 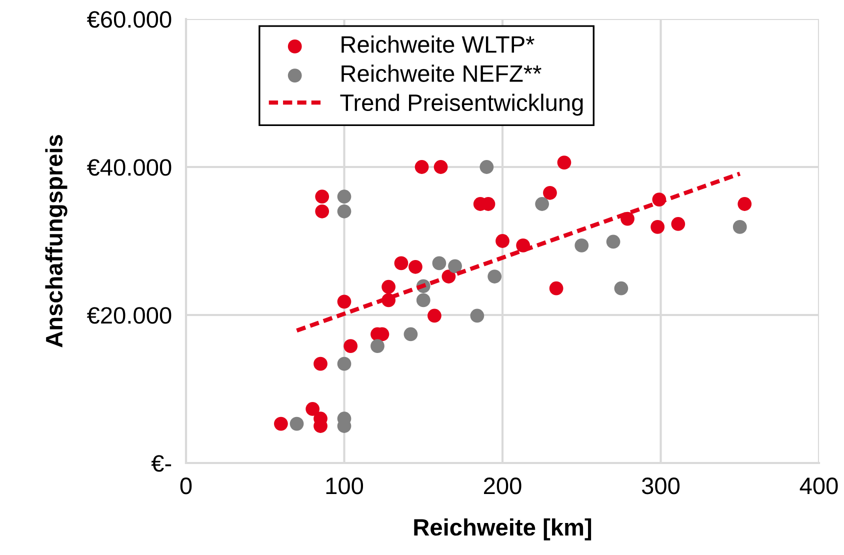 I want to click on x-tick-label: 0, so click(x=186, y=486).